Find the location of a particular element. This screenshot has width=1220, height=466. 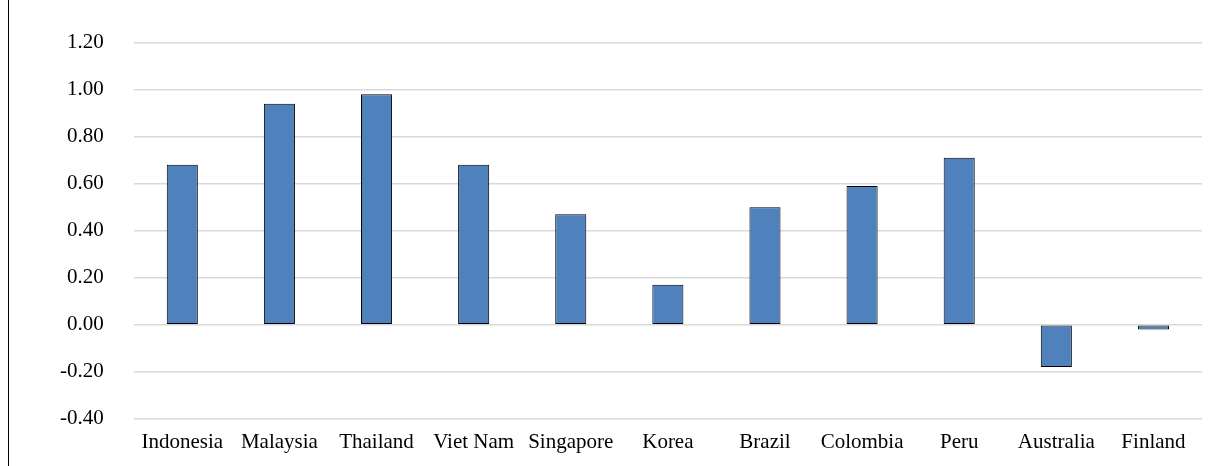

x-tick-label: Peru is located at coordinates (959, 440).